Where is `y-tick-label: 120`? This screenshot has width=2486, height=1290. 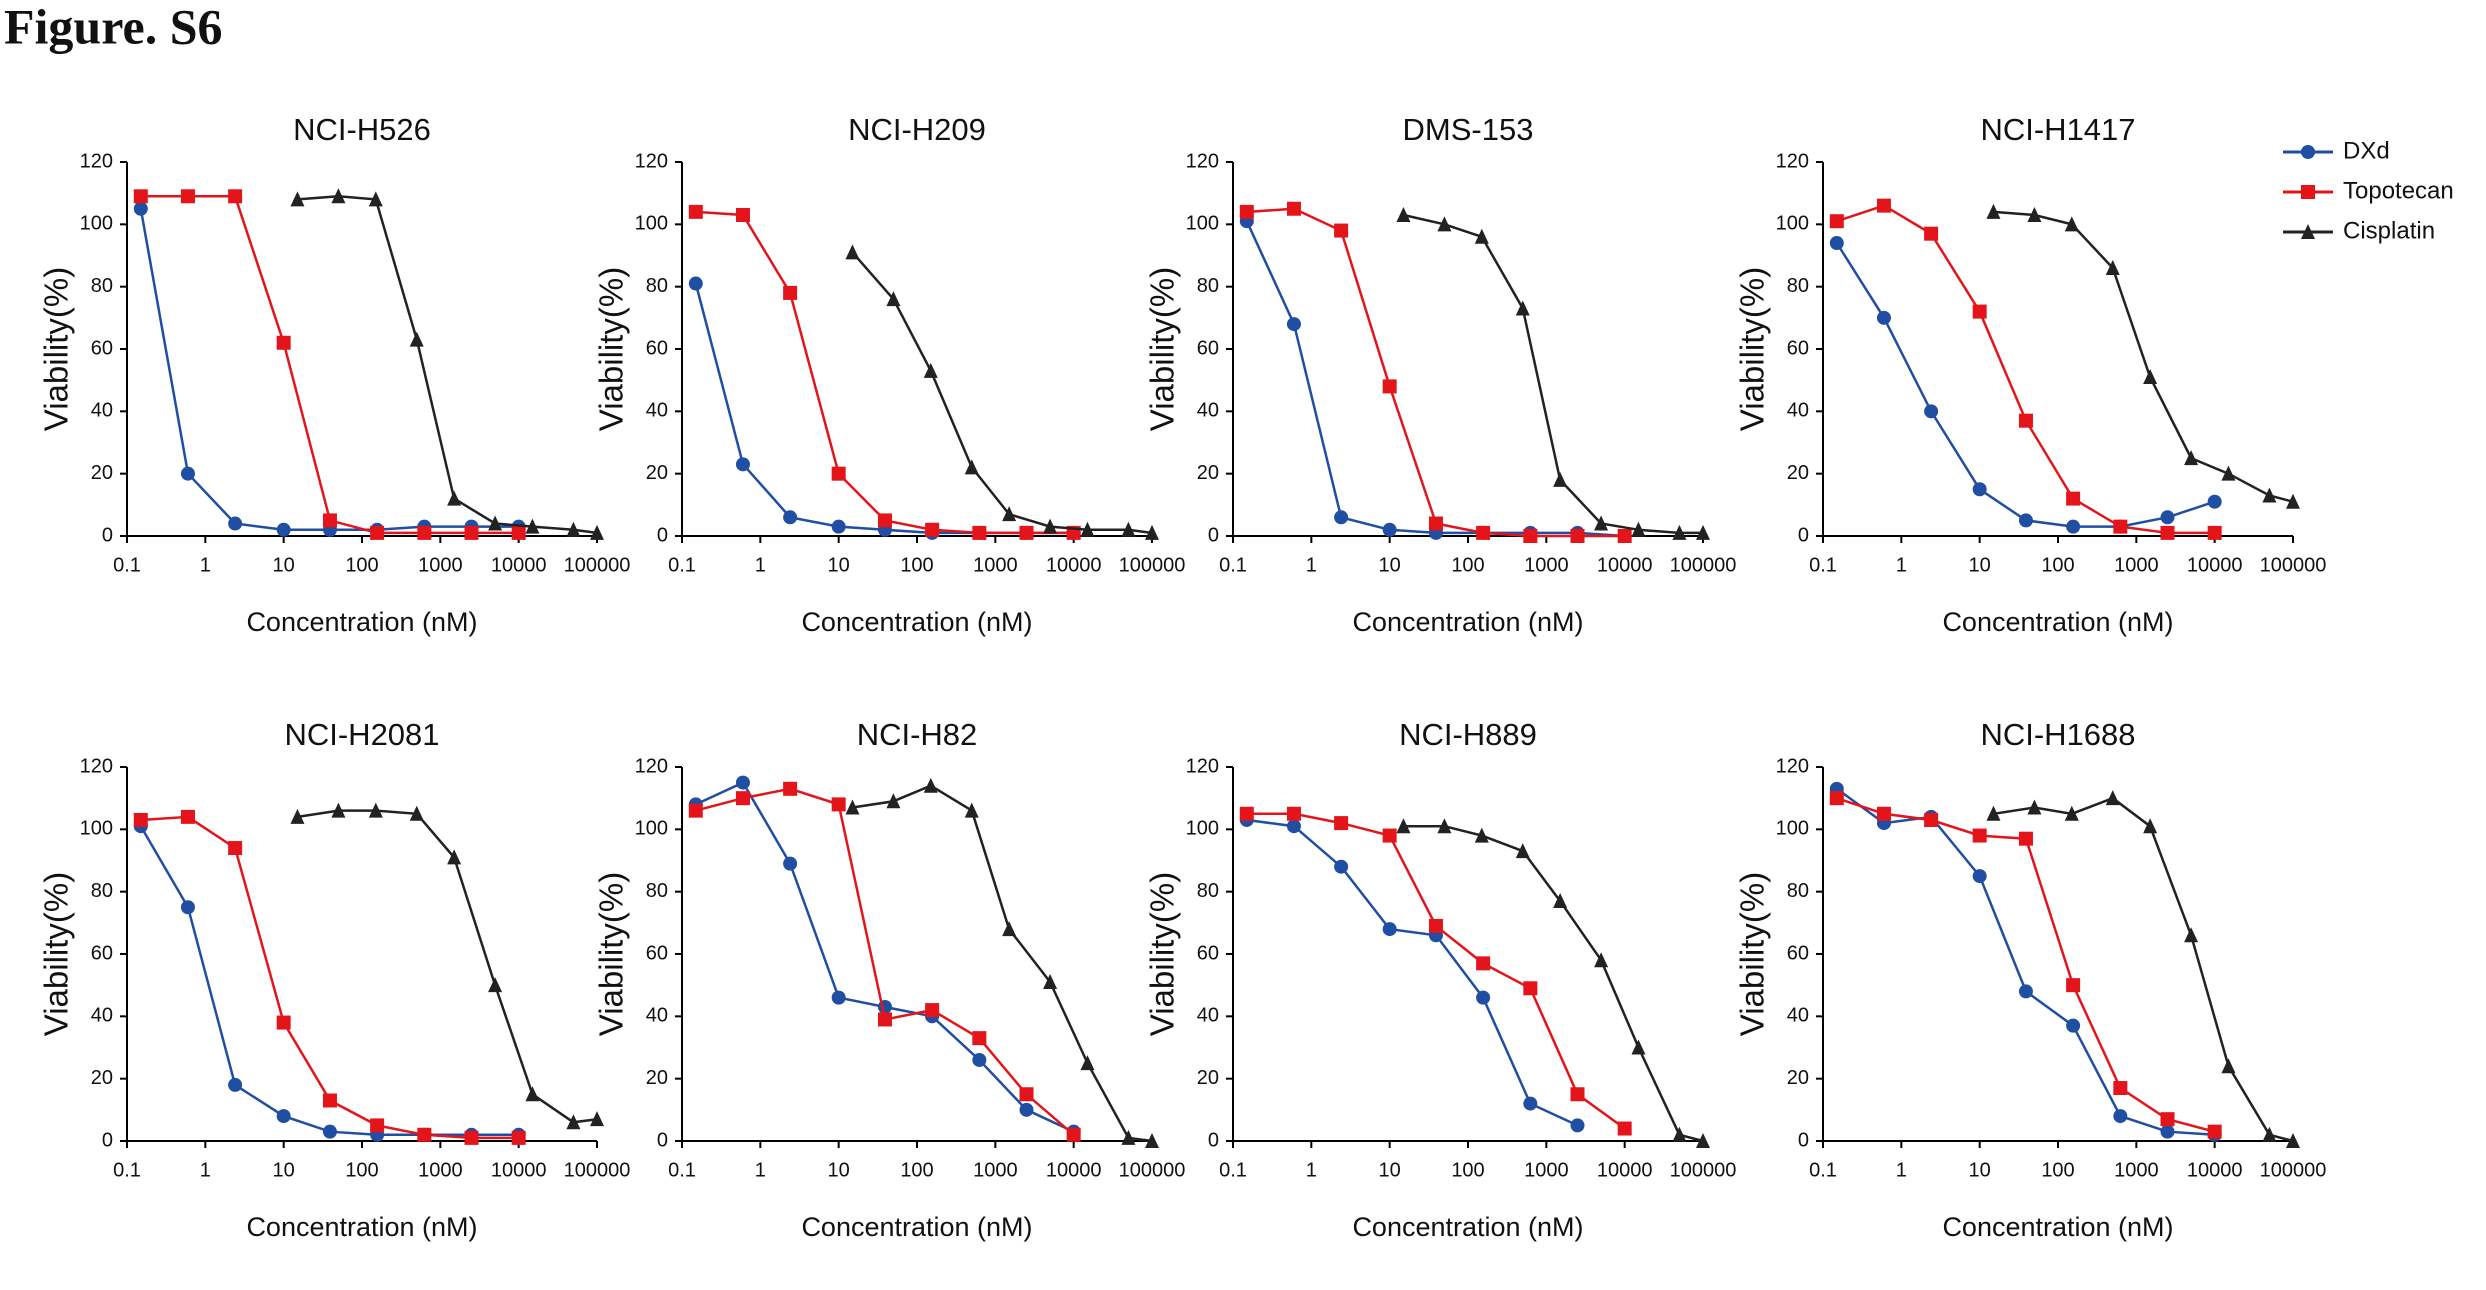 y-tick-label: 120 is located at coordinates (1792, 161).